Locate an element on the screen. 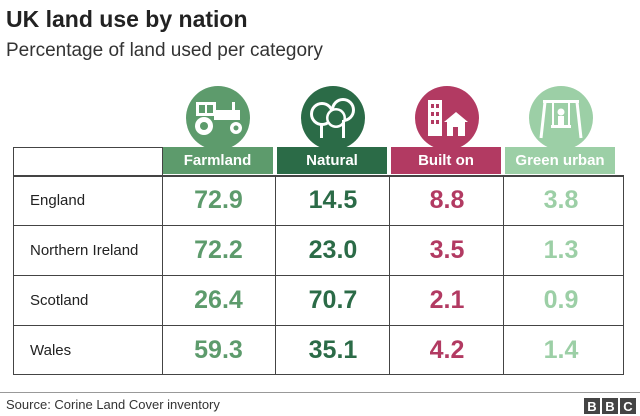 Image resolution: width=640 pixels, height=416 pixels. built-on-icon is located at coordinates (447, 118).